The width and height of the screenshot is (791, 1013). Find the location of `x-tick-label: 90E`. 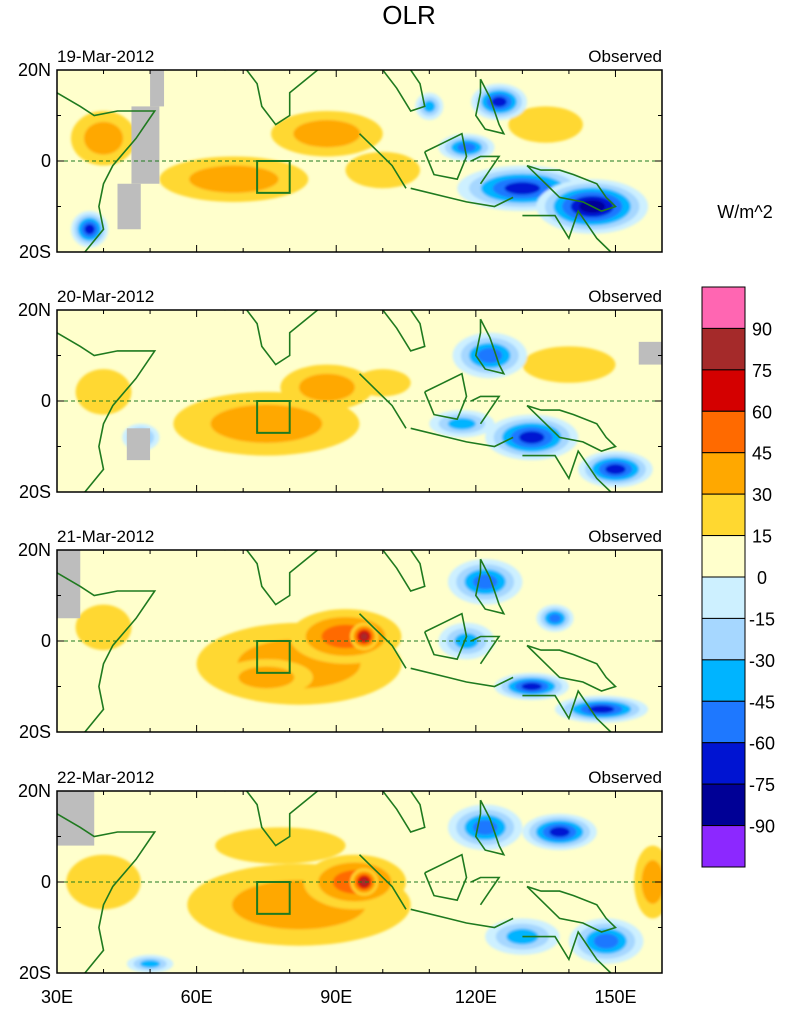

x-tick-label: 90E is located at coordinates (336, 997).